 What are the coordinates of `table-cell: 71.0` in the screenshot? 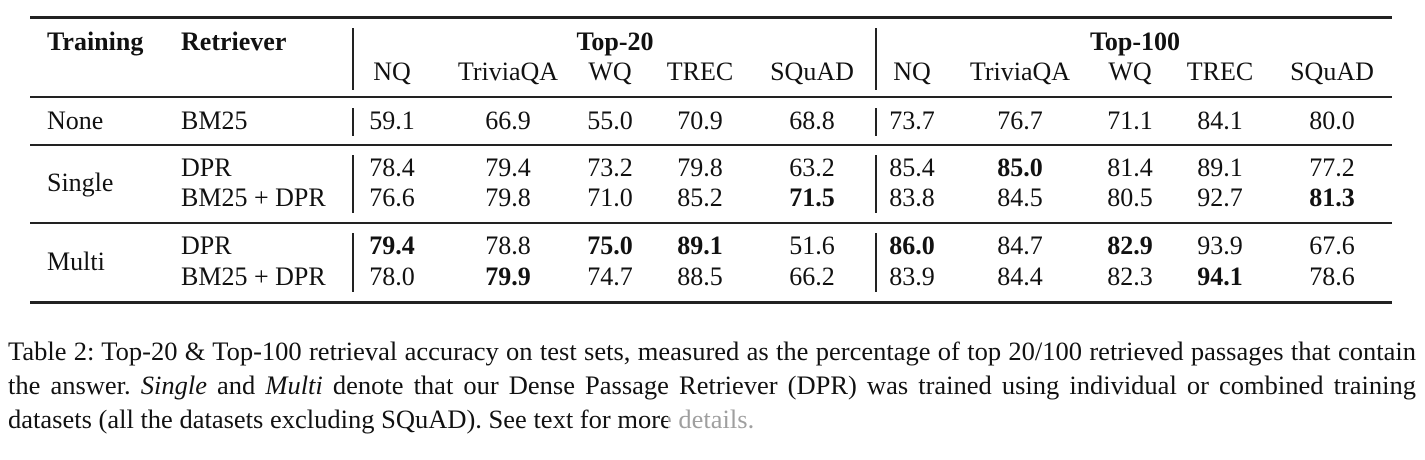 It's located at (610, 197).